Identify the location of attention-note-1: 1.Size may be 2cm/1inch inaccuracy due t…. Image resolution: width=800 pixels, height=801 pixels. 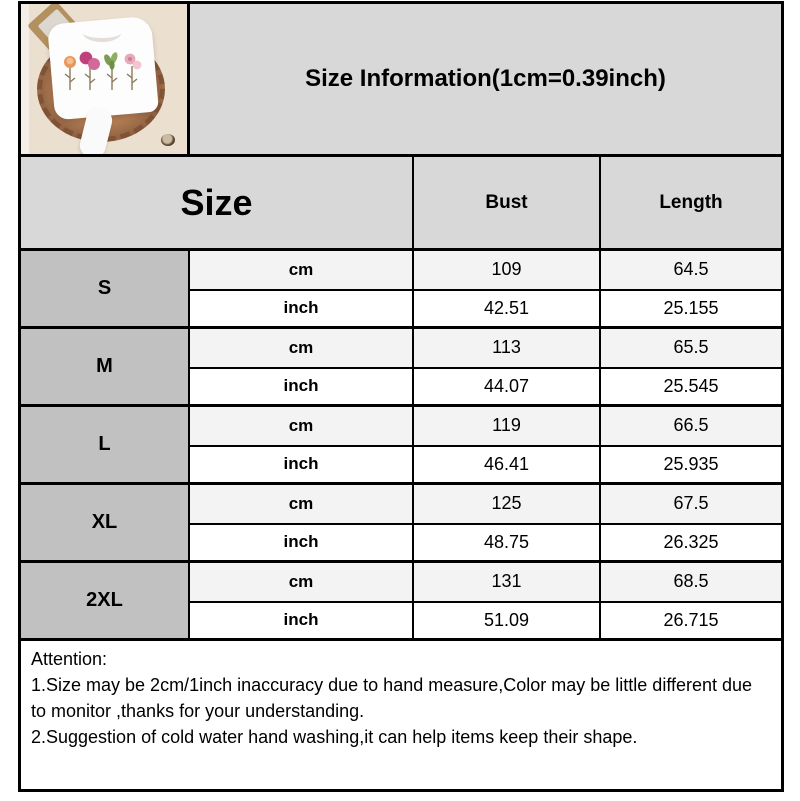
(392, 698).